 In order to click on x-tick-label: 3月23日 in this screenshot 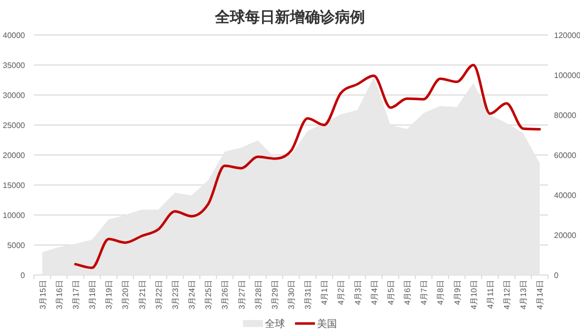, I will do `click(175, 295)`.